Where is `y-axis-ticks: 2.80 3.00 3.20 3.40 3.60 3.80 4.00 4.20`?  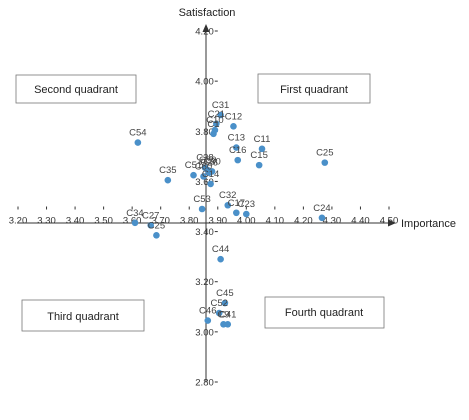 y-axis-ticks: 2.80 3.00 3.20 3.40 3.60 3.80 4.00 4.20 is located at coordinates (206, 208).